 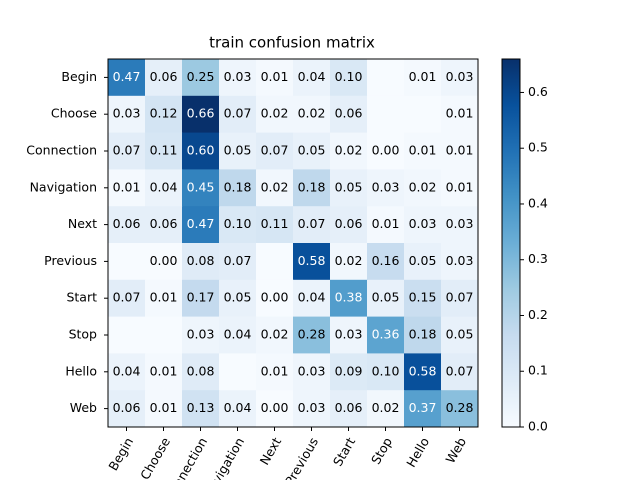 What do you see at coordinates (292, 43) in the screenshot?
I see `chart-title: train confusion matrix` at bounding box center [292, 43].